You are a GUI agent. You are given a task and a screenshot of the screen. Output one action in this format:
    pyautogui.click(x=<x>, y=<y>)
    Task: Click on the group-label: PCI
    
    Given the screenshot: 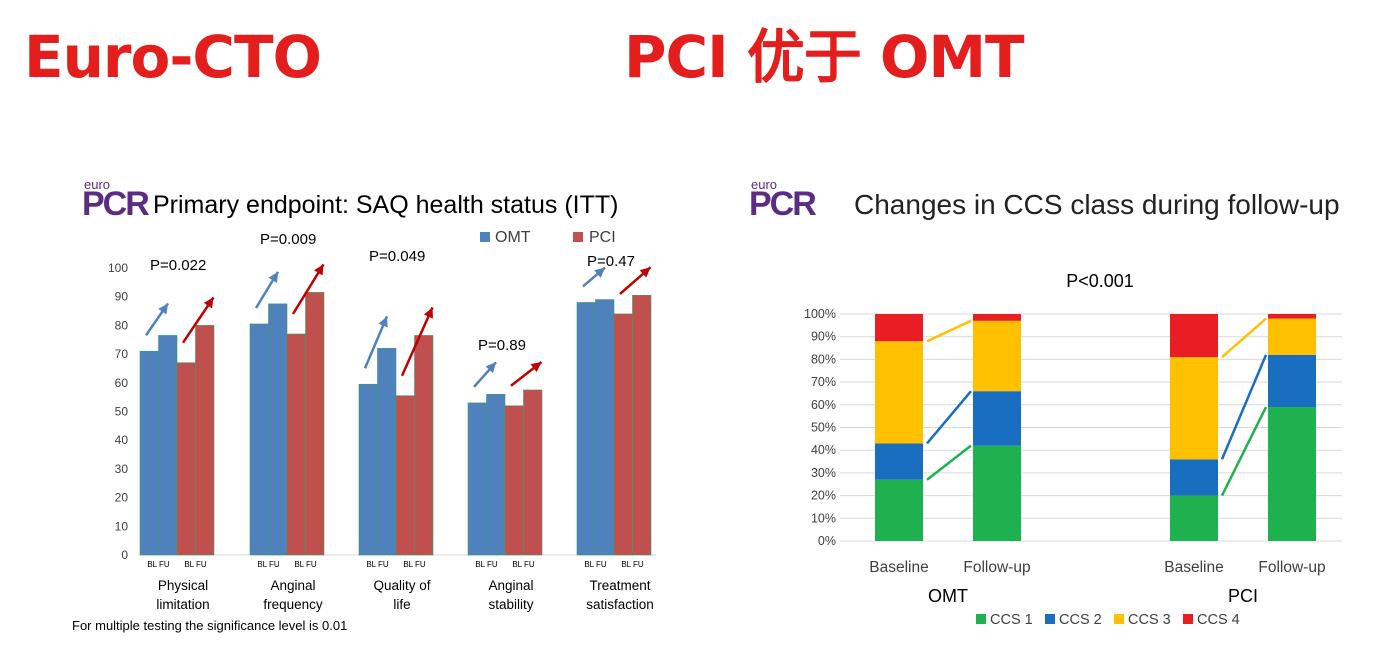 What is the action you would take?
    pyautogui.click(x=1243, y=596)
    